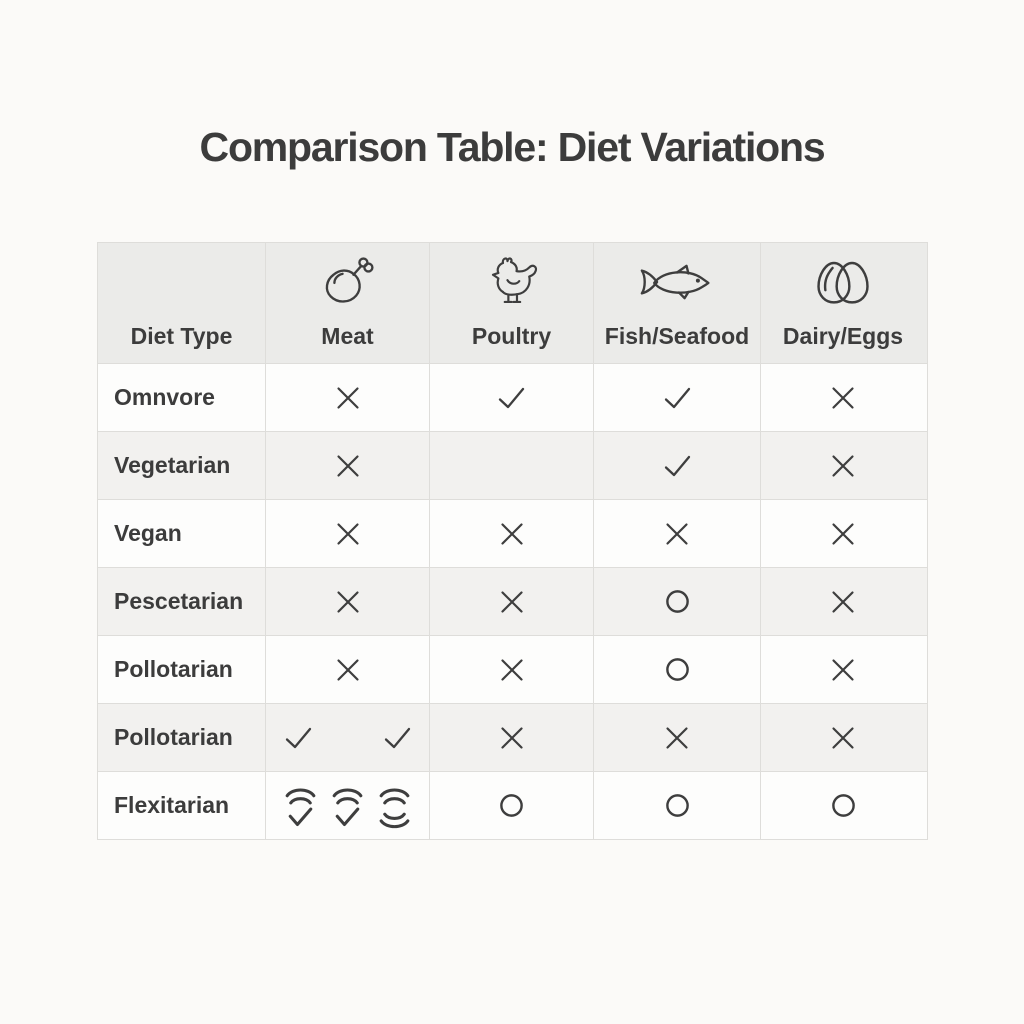 The width and height of the screenshot is (1024, 1024). I want to click on row-label: Vegan, so click(148, 533).